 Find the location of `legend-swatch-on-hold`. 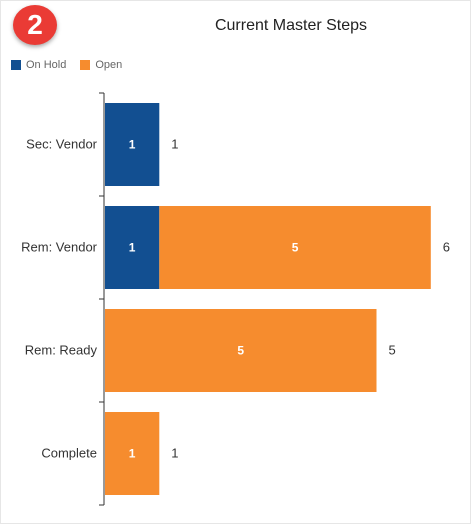

legend-swatch-on-hold is located at coordinates (16, 65).